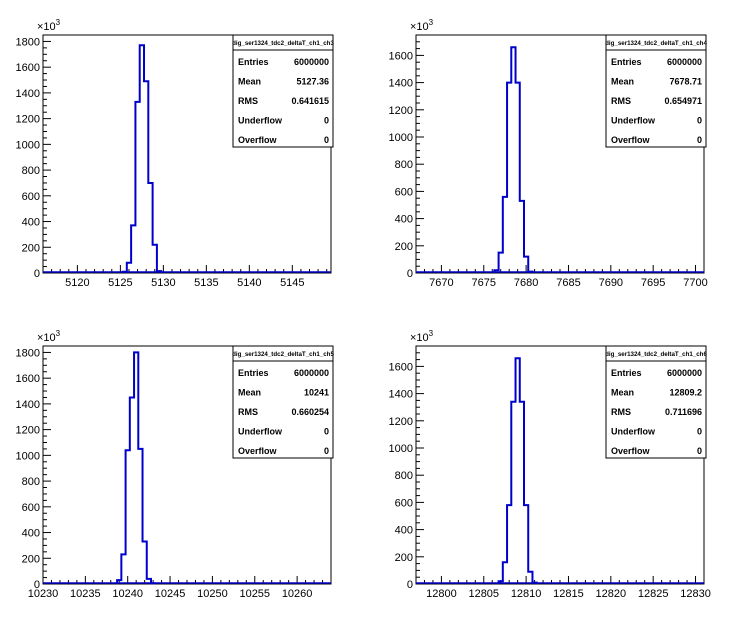 Image resolution: width=746 pixels, height=622 pixels. Describe the element at coordinates (683, 101) in the screenshot. I see `stats-value-rms: 0.654971` at that location.